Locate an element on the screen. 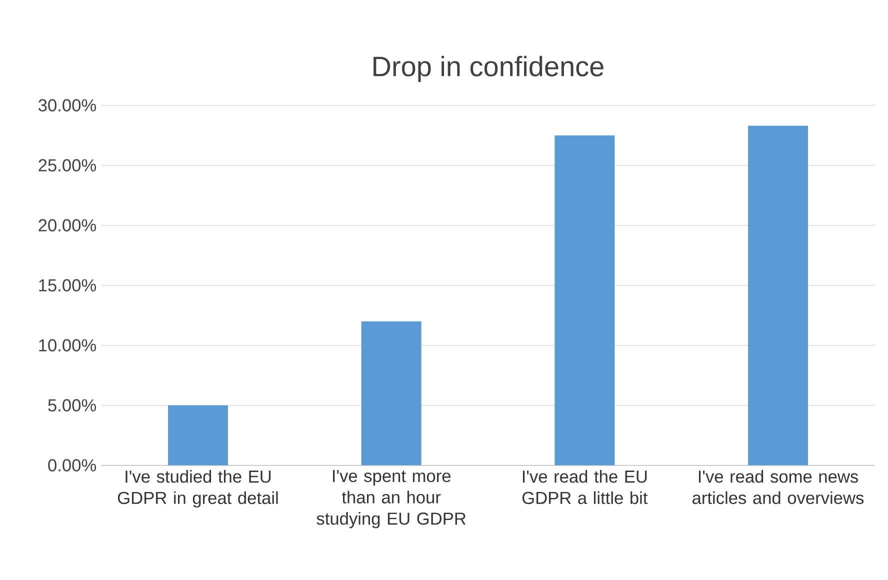 This screenshot has height=580, width=888. y-tick-label: 20.00% is located at coordinates (67, 225).